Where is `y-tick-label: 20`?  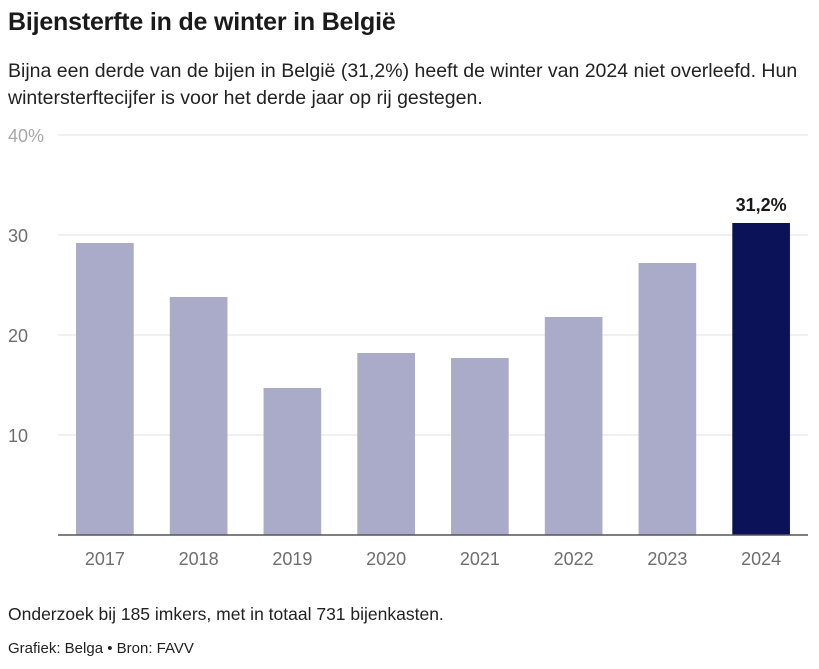
y-tick-label: 20 is located at coordinates (18, 336).